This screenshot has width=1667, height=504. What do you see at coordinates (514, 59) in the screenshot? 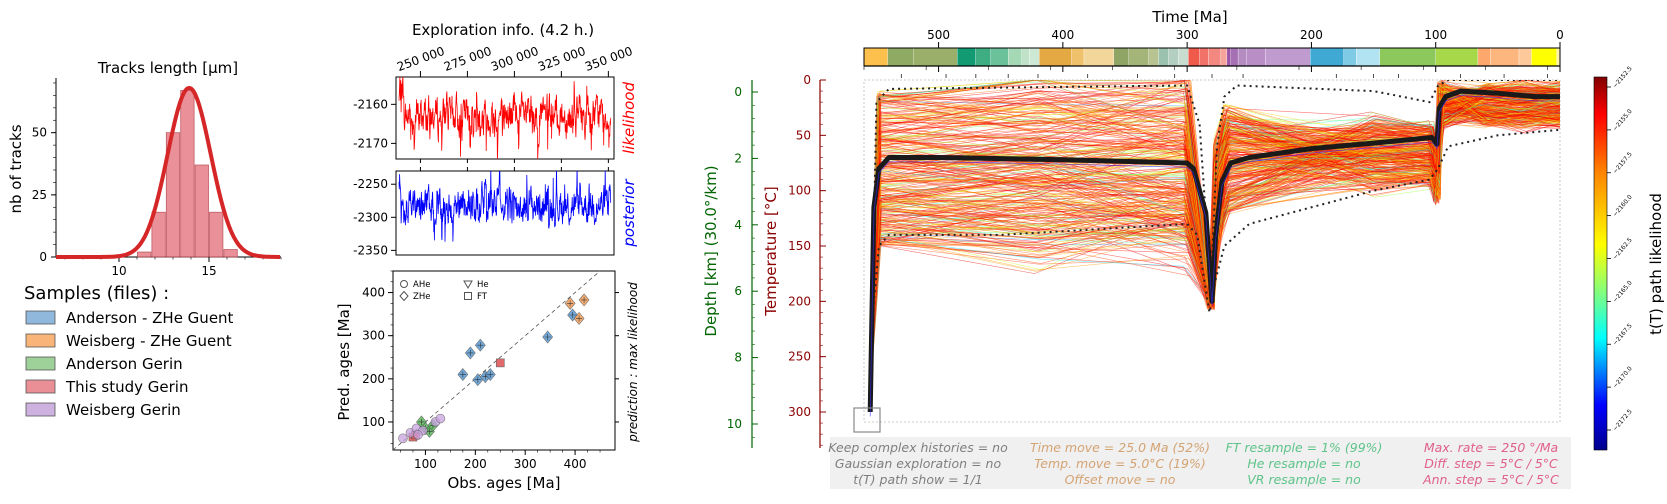
I see `expl-top-tick-label: 300 000` at bounding box center [514, 59].